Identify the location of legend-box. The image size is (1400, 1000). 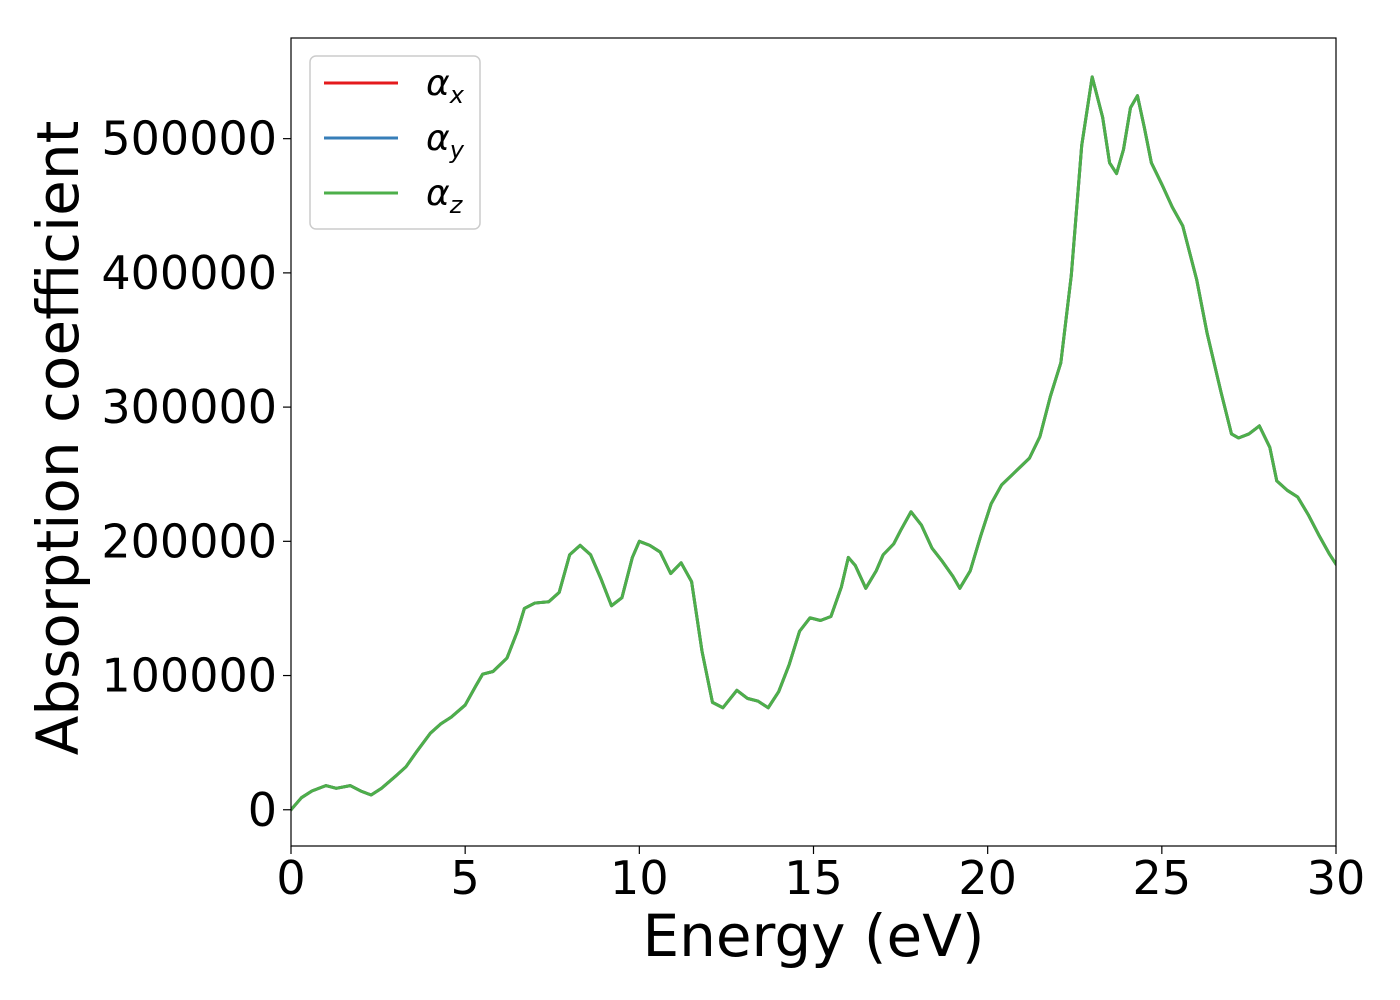
(395, 142).